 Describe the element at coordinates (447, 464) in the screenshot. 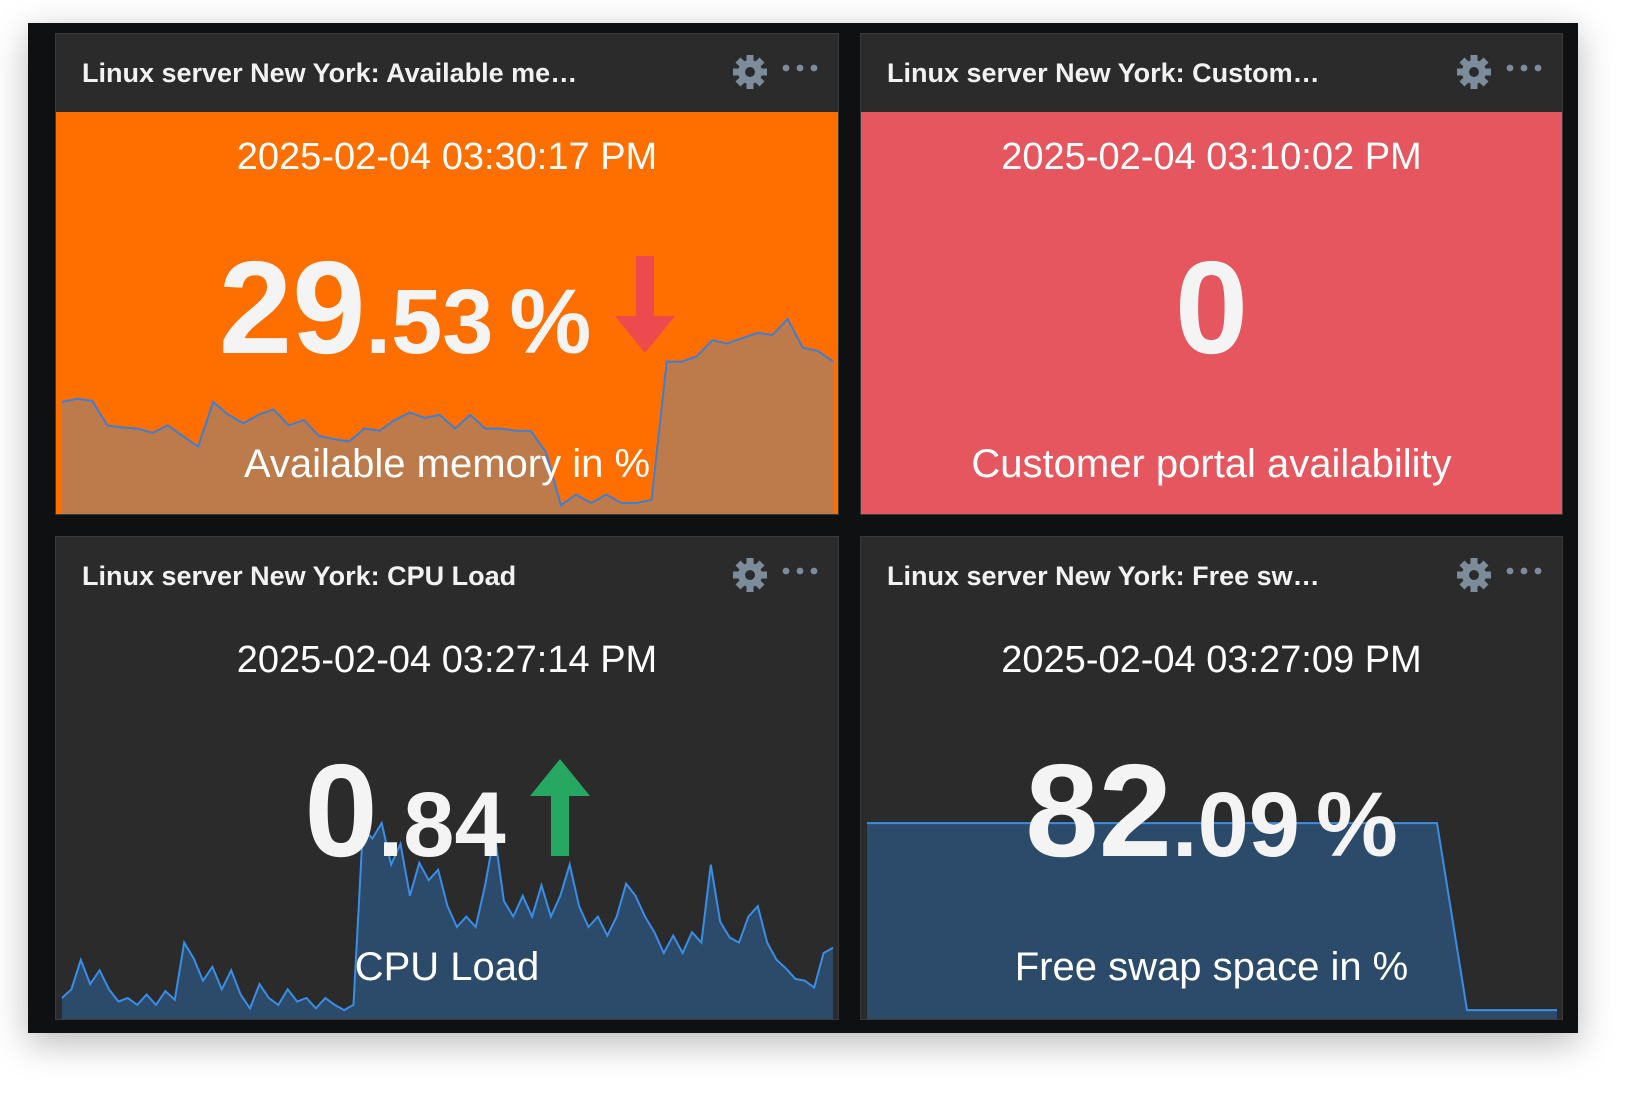

I see `description: Available memory in %` at that location.